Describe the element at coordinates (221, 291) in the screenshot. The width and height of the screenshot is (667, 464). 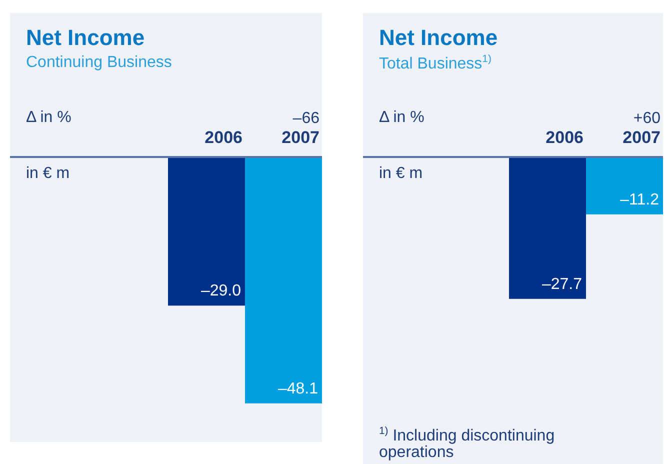
I see `data-label: –29.0` at that location.